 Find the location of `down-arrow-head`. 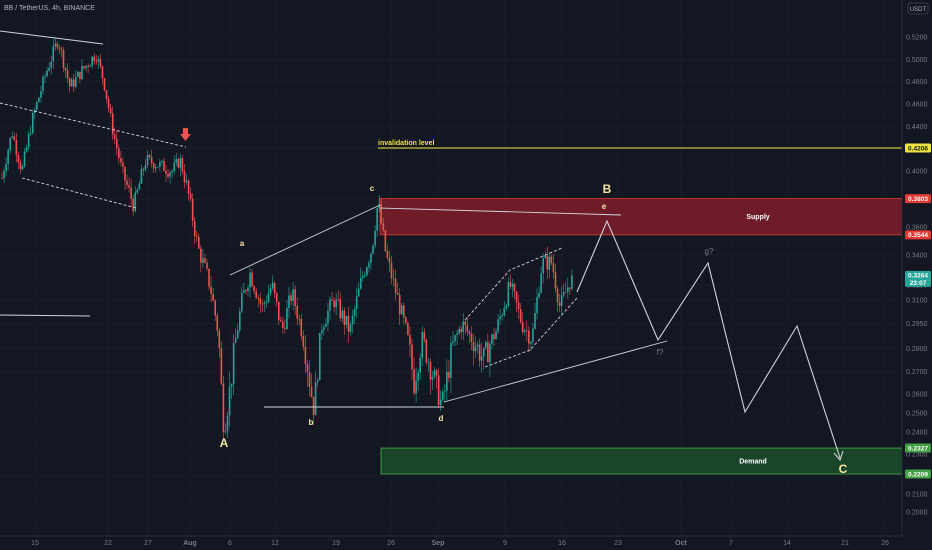

down-arrow-head is located at coordinates (185, 137).